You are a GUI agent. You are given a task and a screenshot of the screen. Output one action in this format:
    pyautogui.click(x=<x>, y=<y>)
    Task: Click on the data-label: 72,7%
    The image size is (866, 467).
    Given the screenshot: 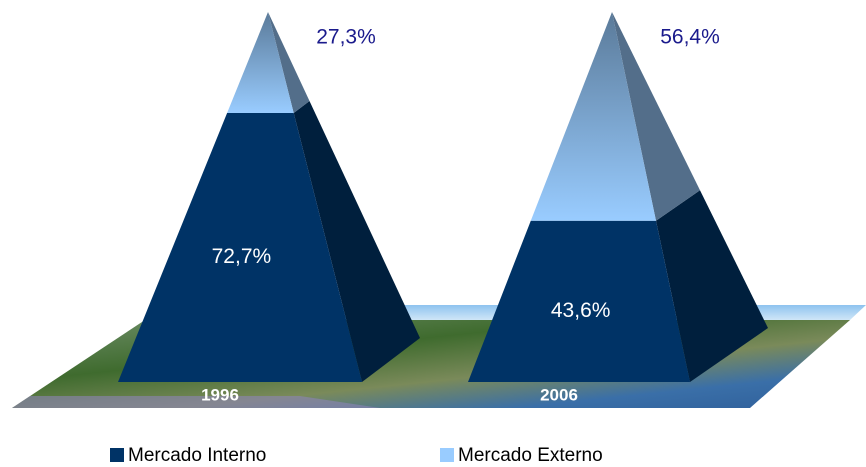 What is the action you would take?
    pyautogui.click(x=242, y=256)
    